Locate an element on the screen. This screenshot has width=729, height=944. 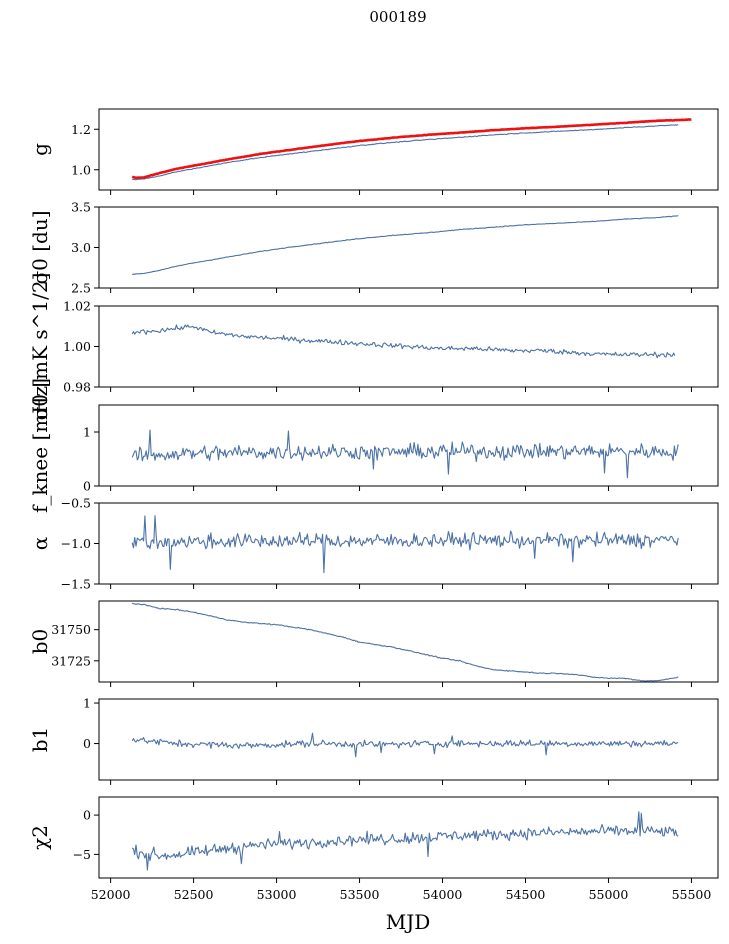
y-tick-label-sigma0-mk: 0.98 is located at coordinates (77, 387).